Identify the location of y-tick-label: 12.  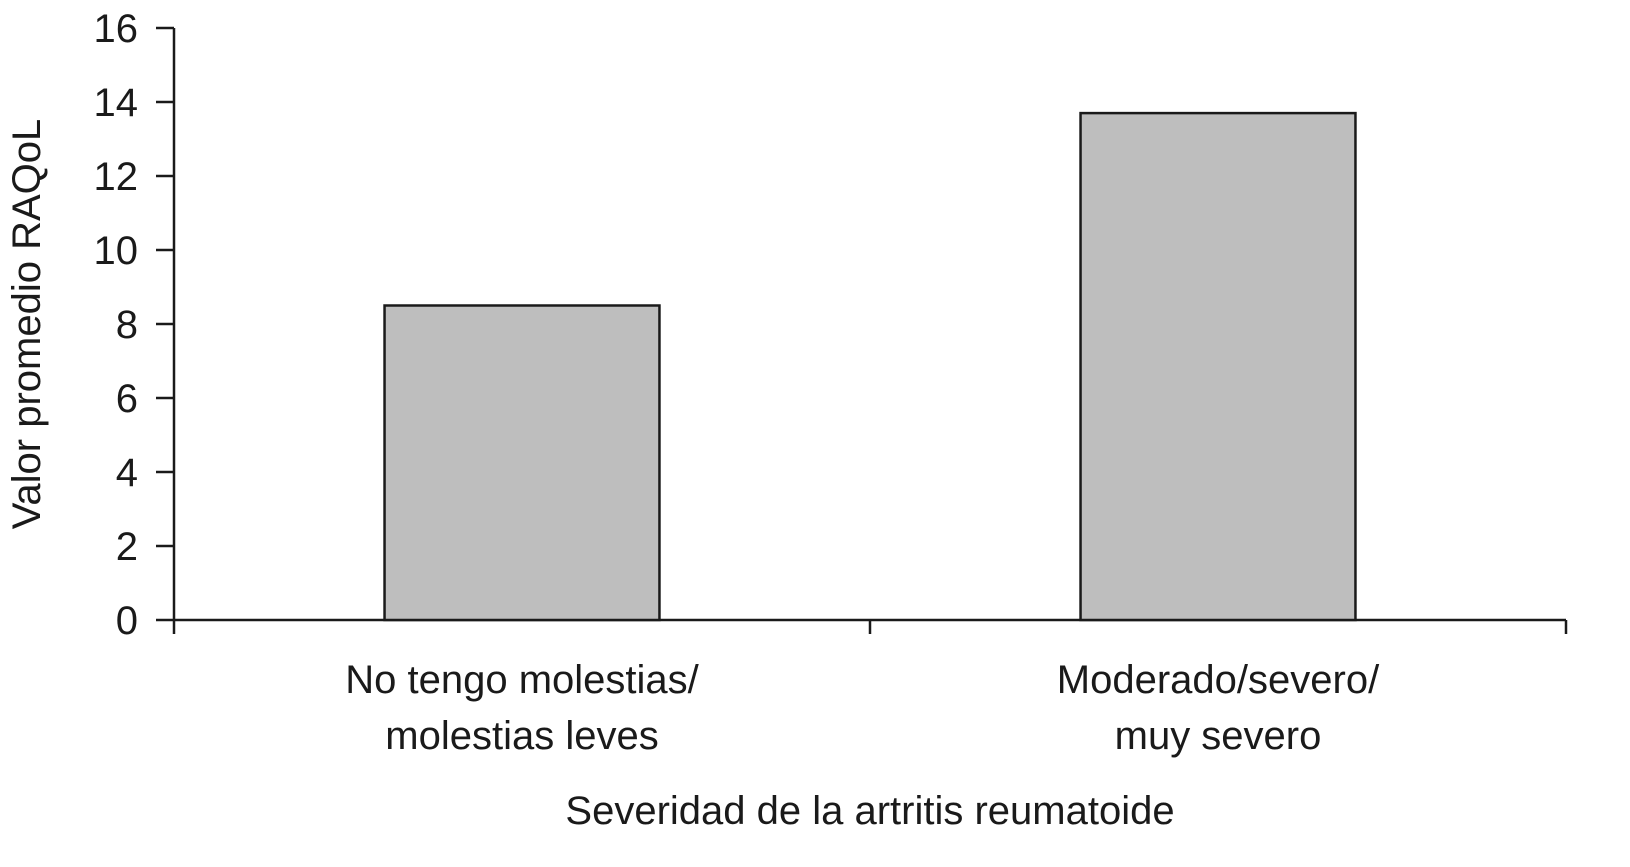
(116, 177).